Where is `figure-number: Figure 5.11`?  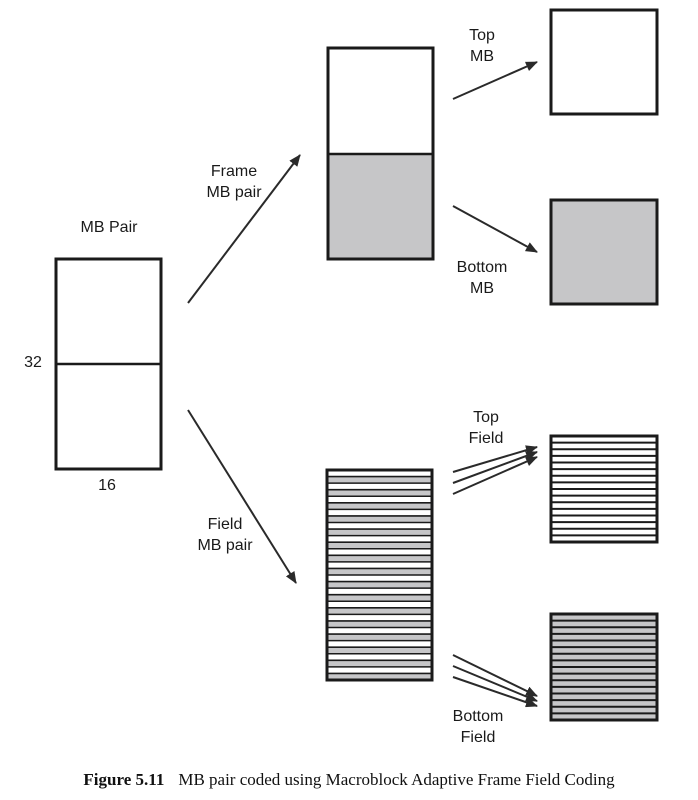 figure-number: Figure 5.11 is located at coordinates (124, 779).